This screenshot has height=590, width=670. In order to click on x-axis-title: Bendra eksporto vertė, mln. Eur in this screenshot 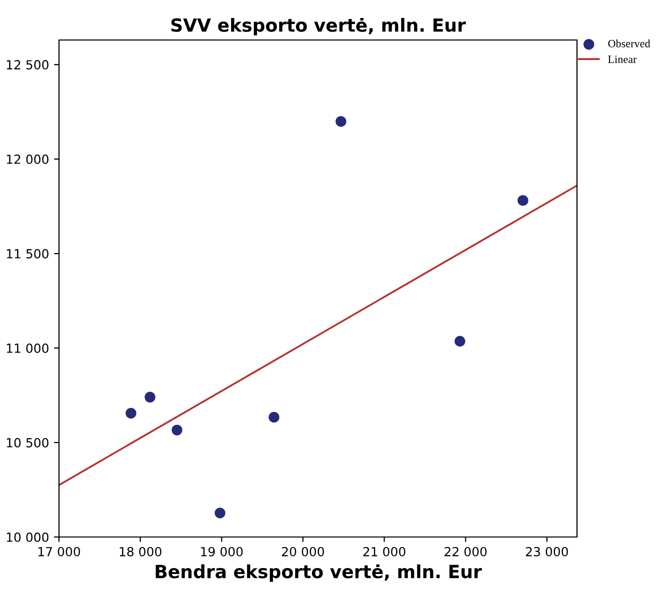, I will do `click(319, 573)`.